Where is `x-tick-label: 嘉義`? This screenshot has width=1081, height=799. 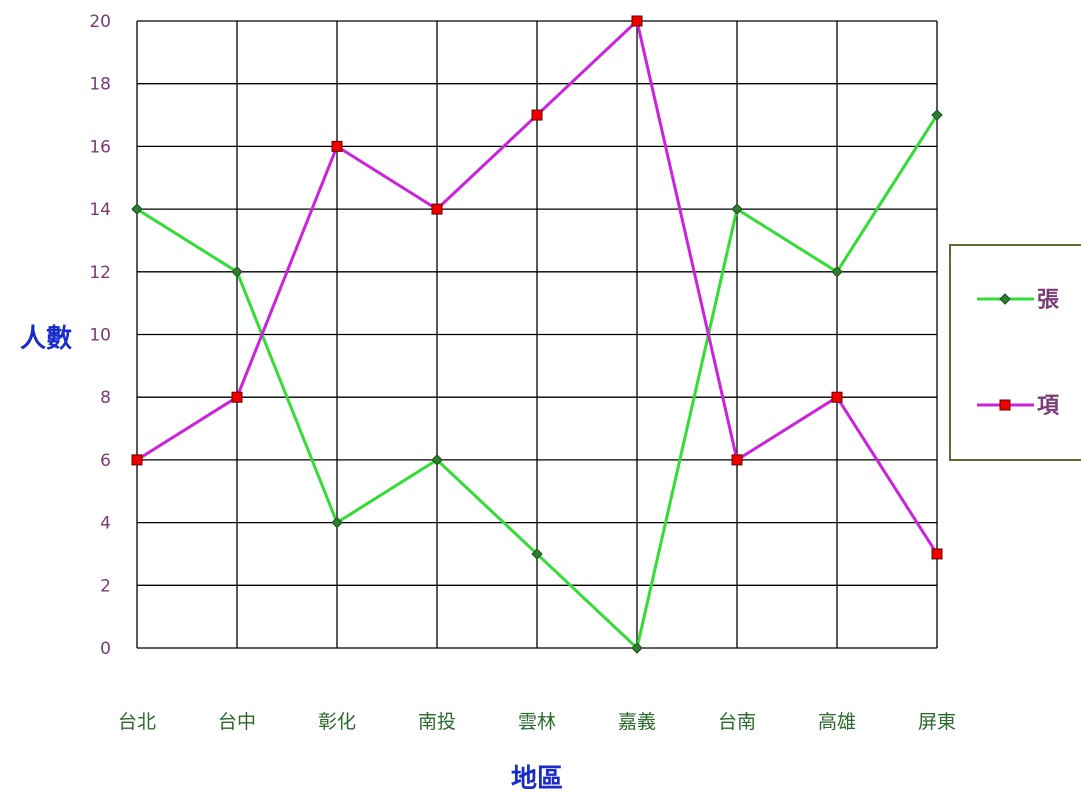
x-tick-label: 嘉義 is located at coordinates (637, 722).